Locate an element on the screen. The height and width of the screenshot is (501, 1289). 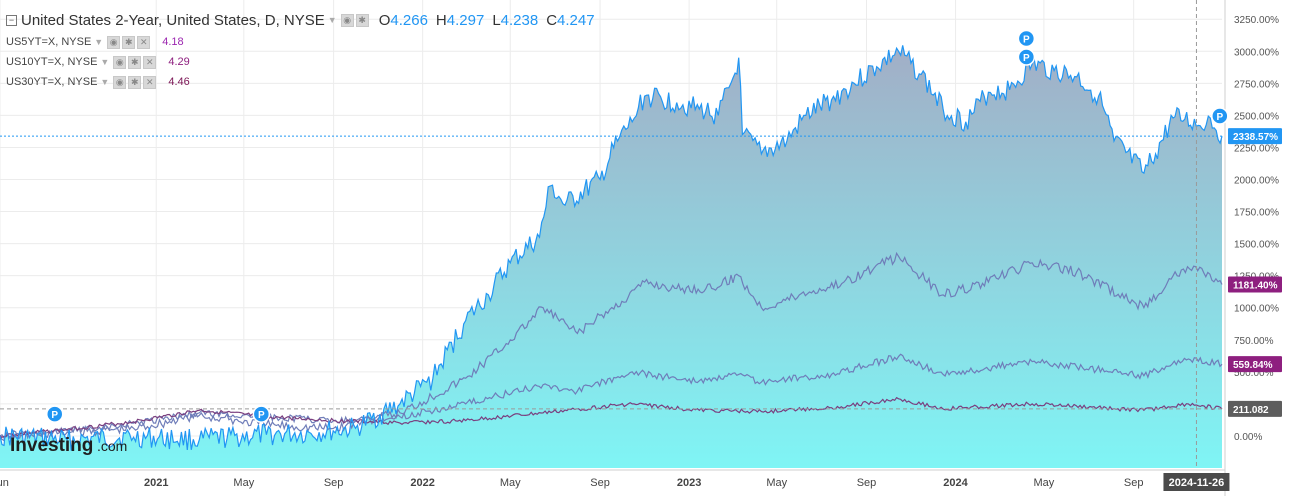
price-pill-label: 559.84% is located at coordinates (1253, 365).